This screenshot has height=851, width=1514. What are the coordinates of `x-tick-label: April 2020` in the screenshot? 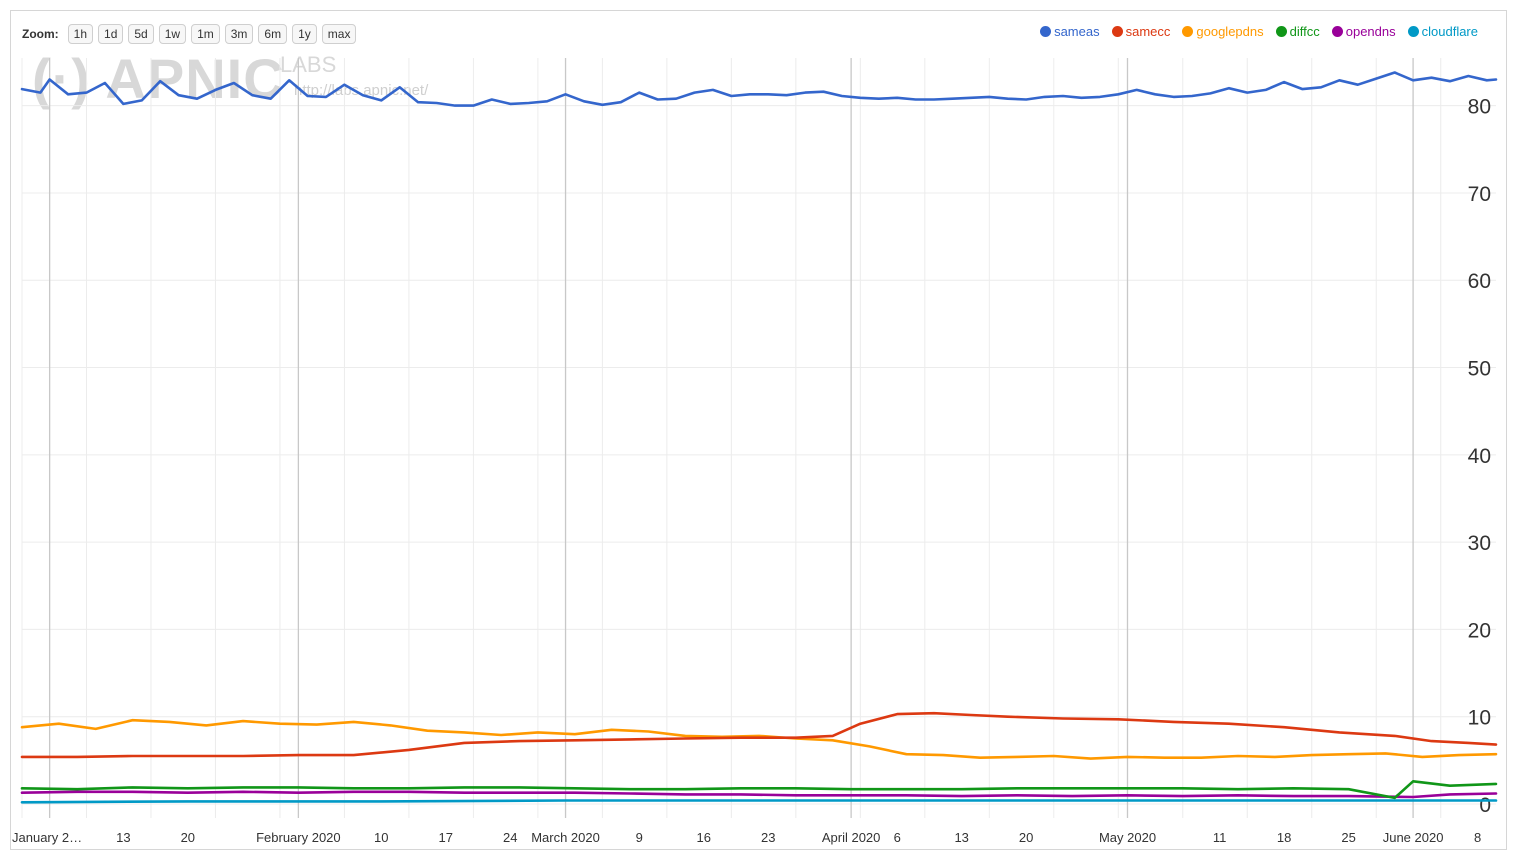 It's located at (851, 837).